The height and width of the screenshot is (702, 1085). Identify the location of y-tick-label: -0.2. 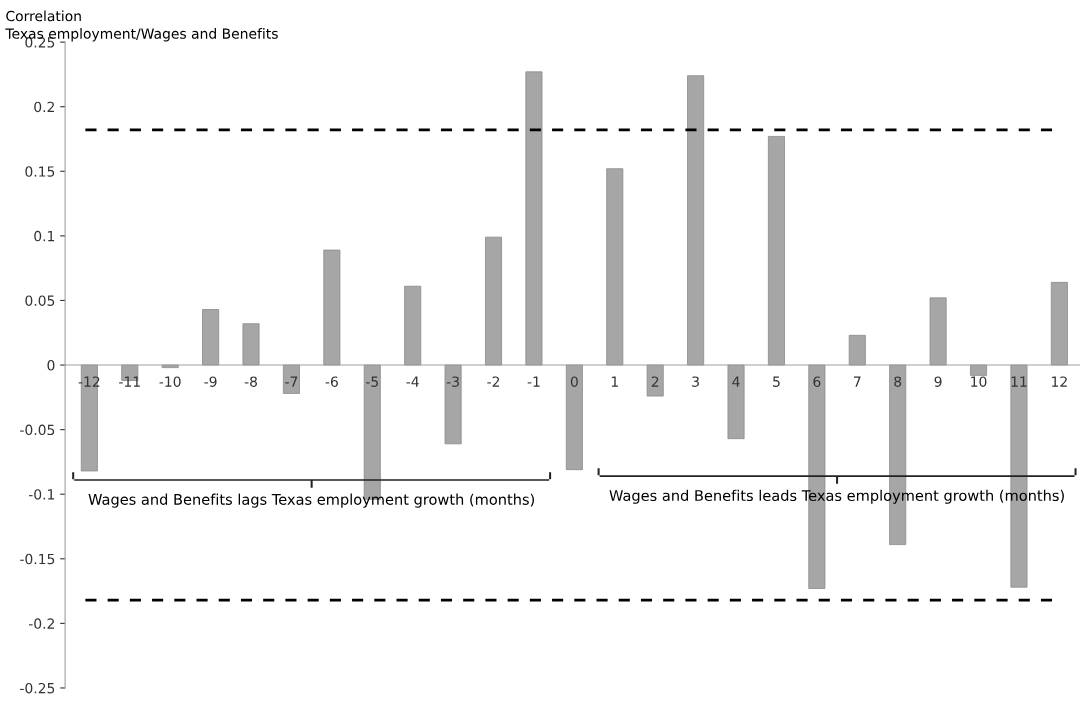
(41, 623).